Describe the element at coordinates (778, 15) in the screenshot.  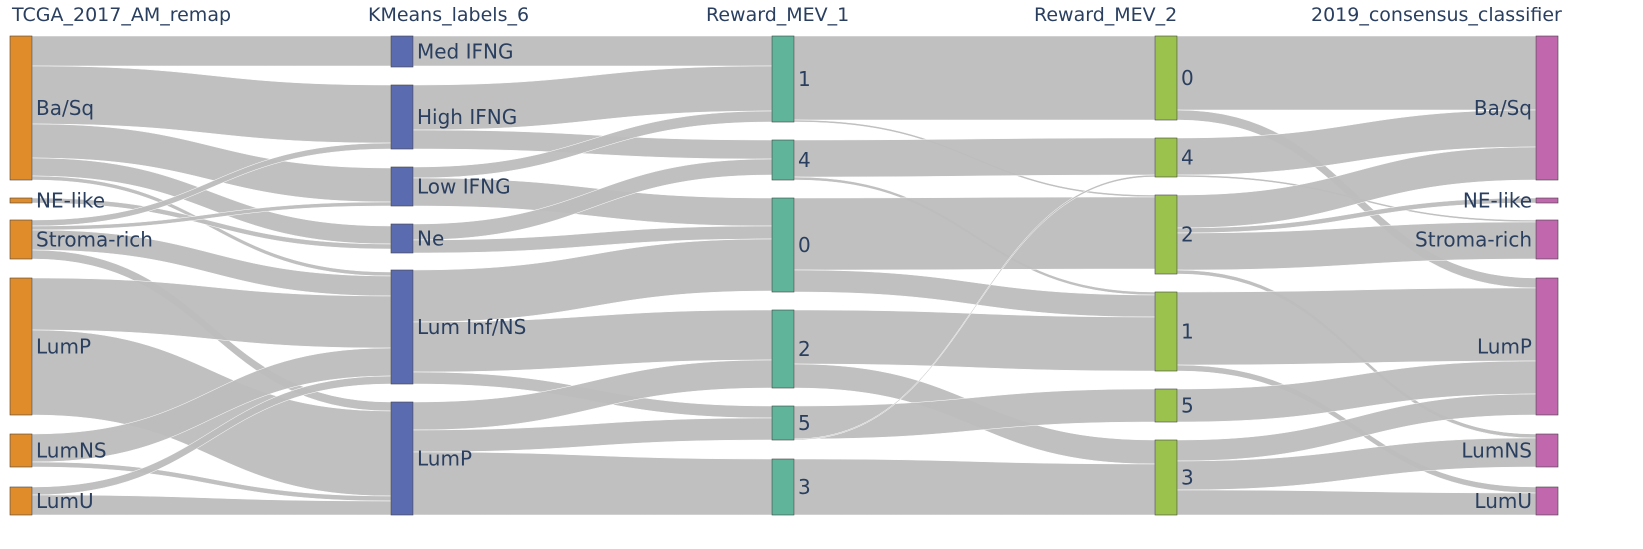
I see `column-title-reward-mev-1: Reward_MEV_1` at that location.